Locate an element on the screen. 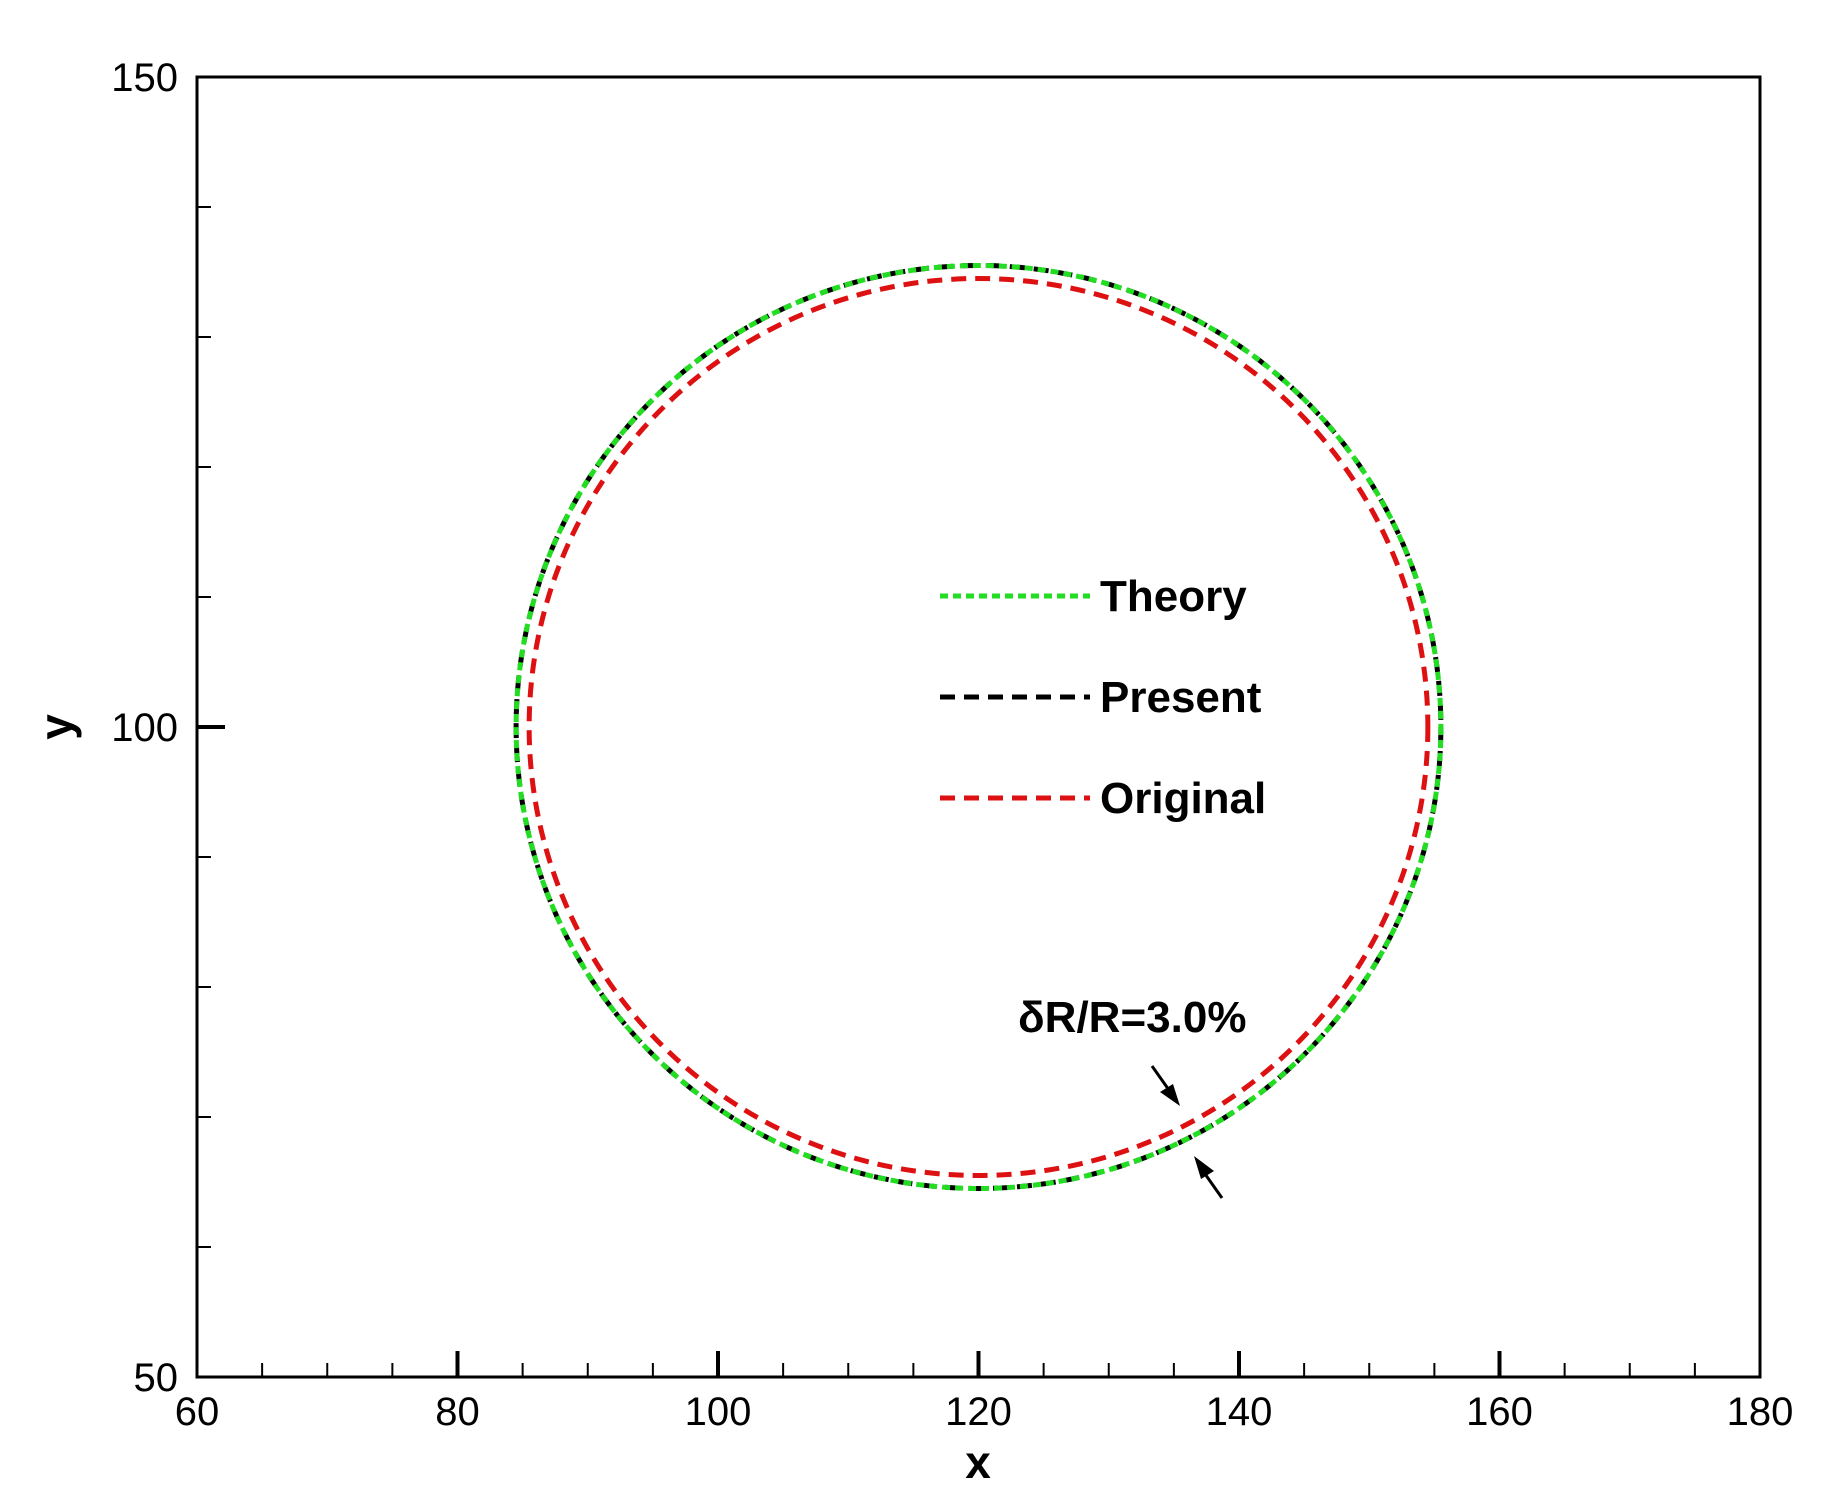  annotation-arrow-lower-head is located at coordinates (1204, 1167).